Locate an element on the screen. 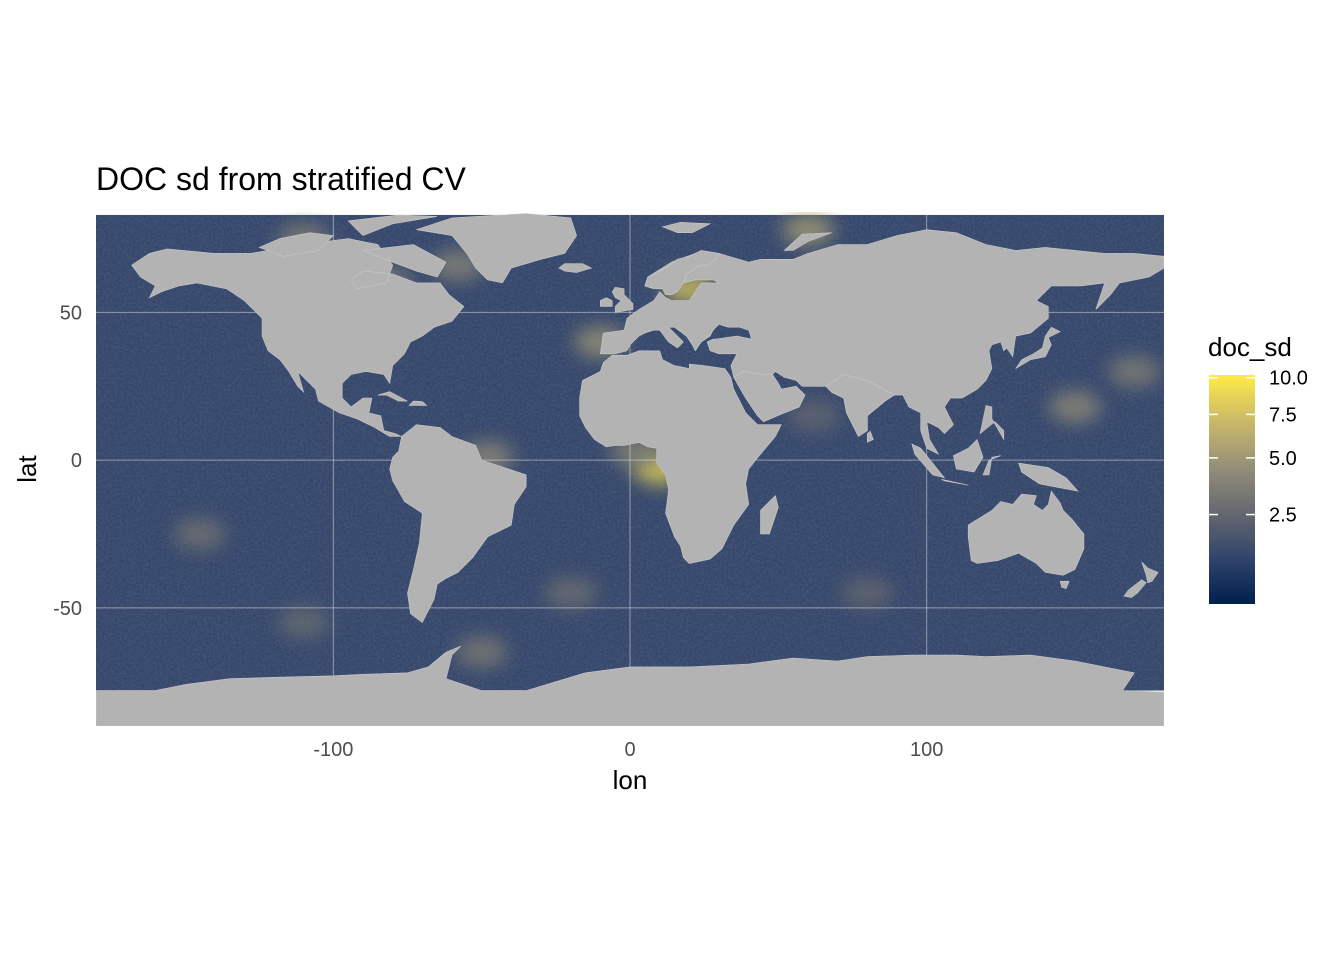  land-canadian-arctic-west is located at coordinates (296, 244).